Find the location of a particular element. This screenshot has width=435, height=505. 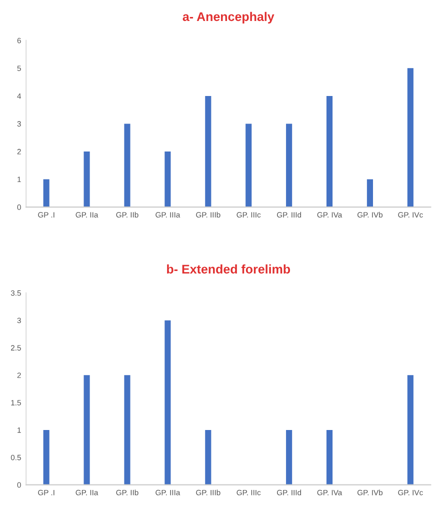

chart-title: b- Extended forelimb is located at coordinates (228, 269).